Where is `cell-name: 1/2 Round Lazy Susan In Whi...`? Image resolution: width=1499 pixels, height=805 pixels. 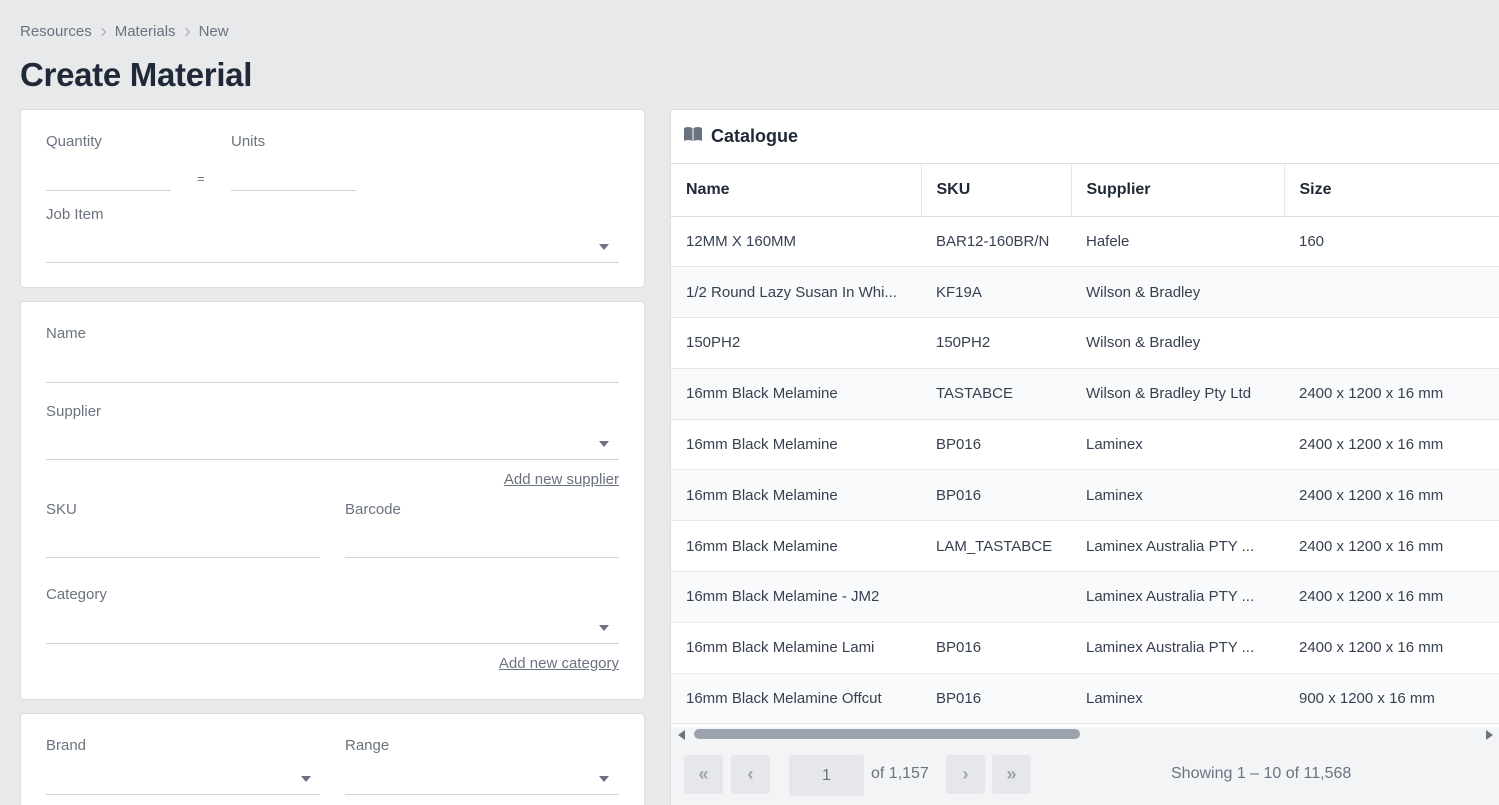
cell-name: 1/2 Round Lazy Susan In Whi... is located at coordinates (796, 292).